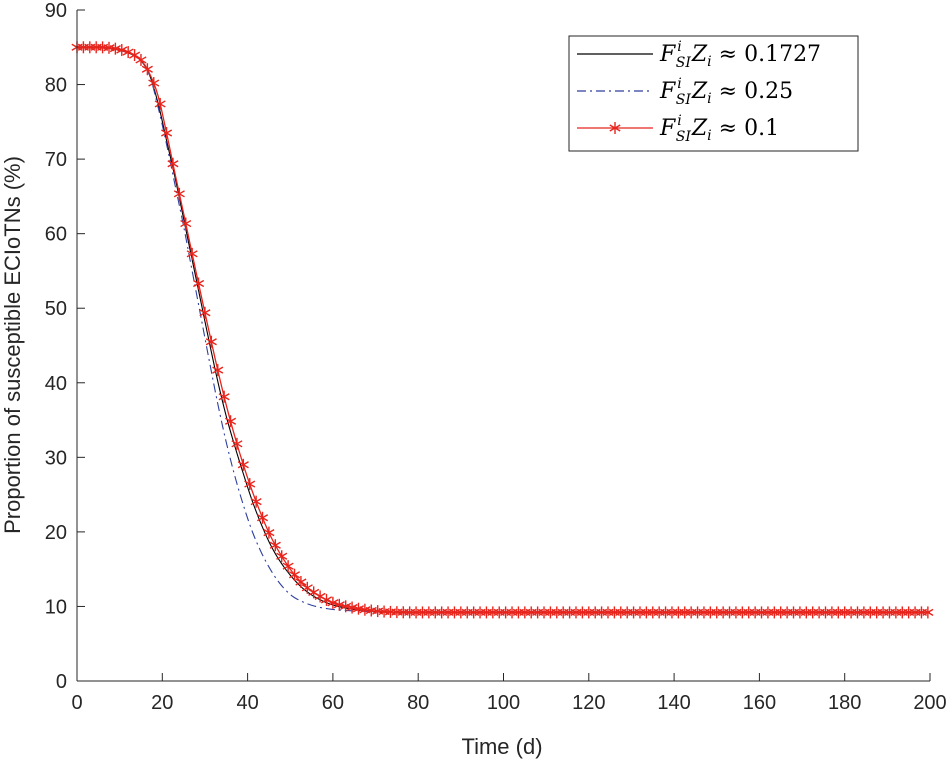 Image resolution: width=950 pixels, height=762 pixels. Describe the element at coordinates (615, 128) in the screenshot. I see `legend-marker` at that location.